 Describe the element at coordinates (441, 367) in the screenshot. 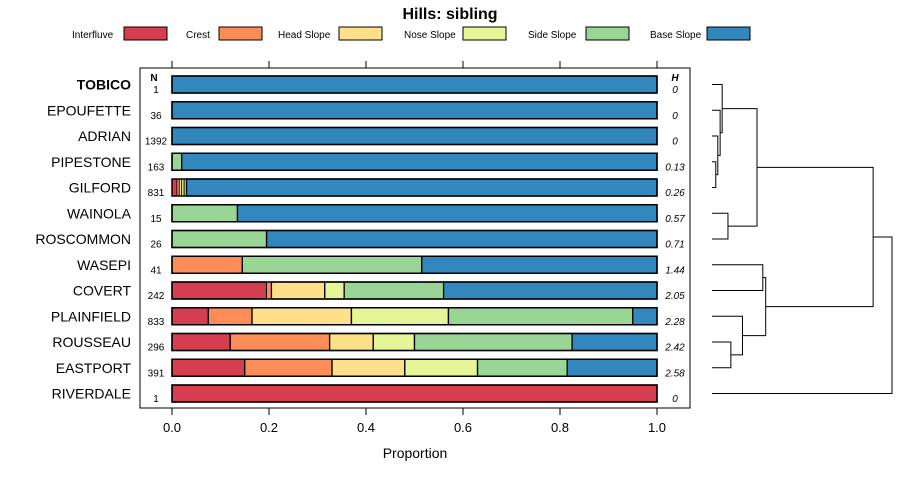

I see `bar-eastport-nose-slope` at that location.